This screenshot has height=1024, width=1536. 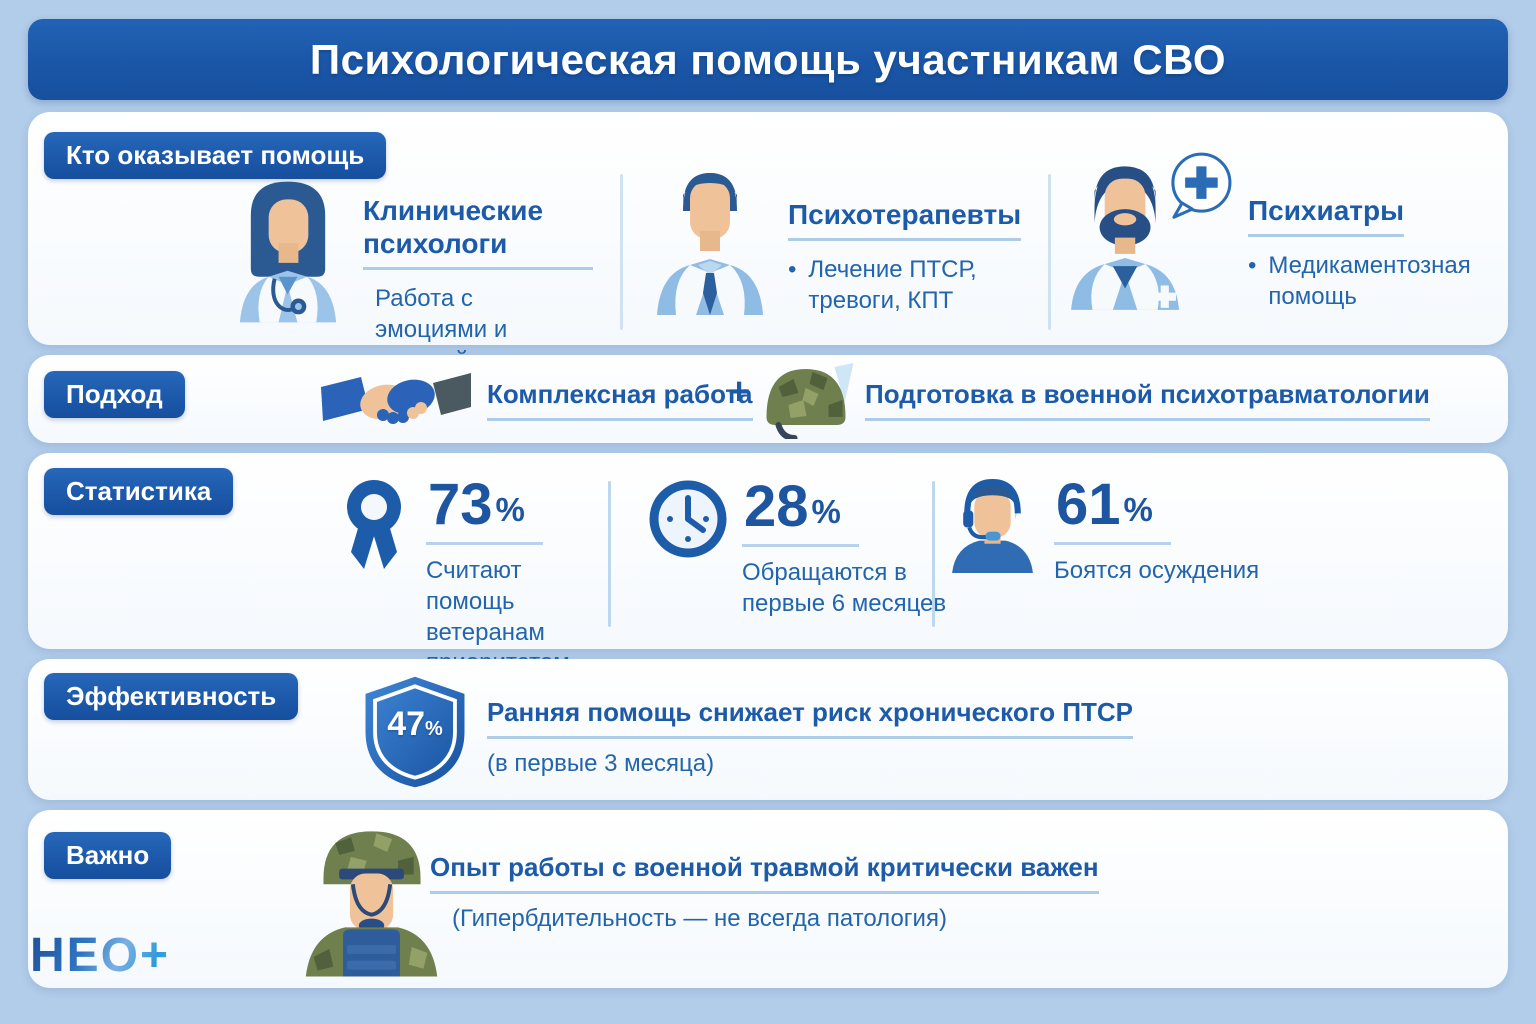 What do you see at coordinates (108, 855) in the screenshot?
I see `section-badge-important: Важно` at bounding box center [108, 855].